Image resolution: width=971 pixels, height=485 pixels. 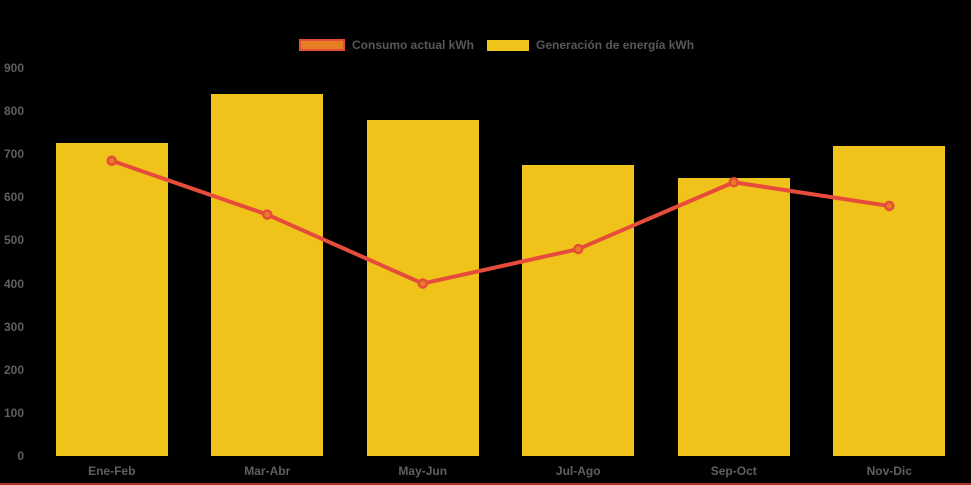 I want to click on legend-item-generacion: Generación de energía kWh, so click(x=590, y=45).